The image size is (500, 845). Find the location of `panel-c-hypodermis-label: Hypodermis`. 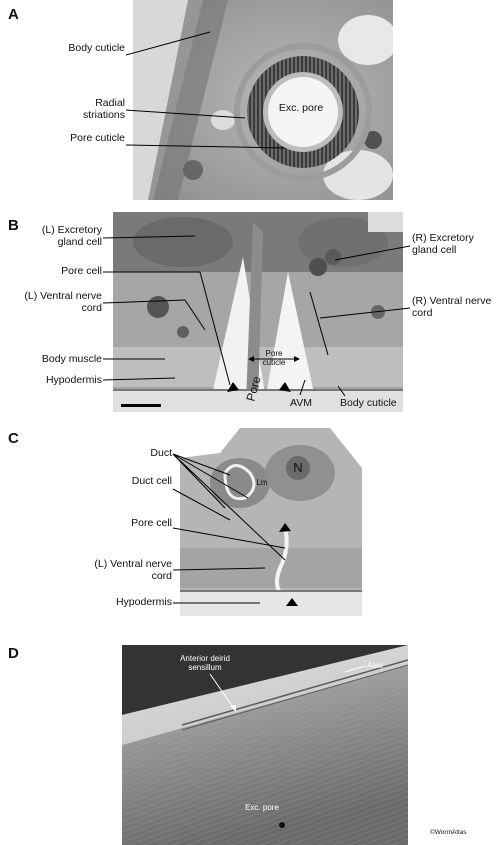

panel-c-hypodermis-label: Hypodermis is located at coordinates (143, 602).